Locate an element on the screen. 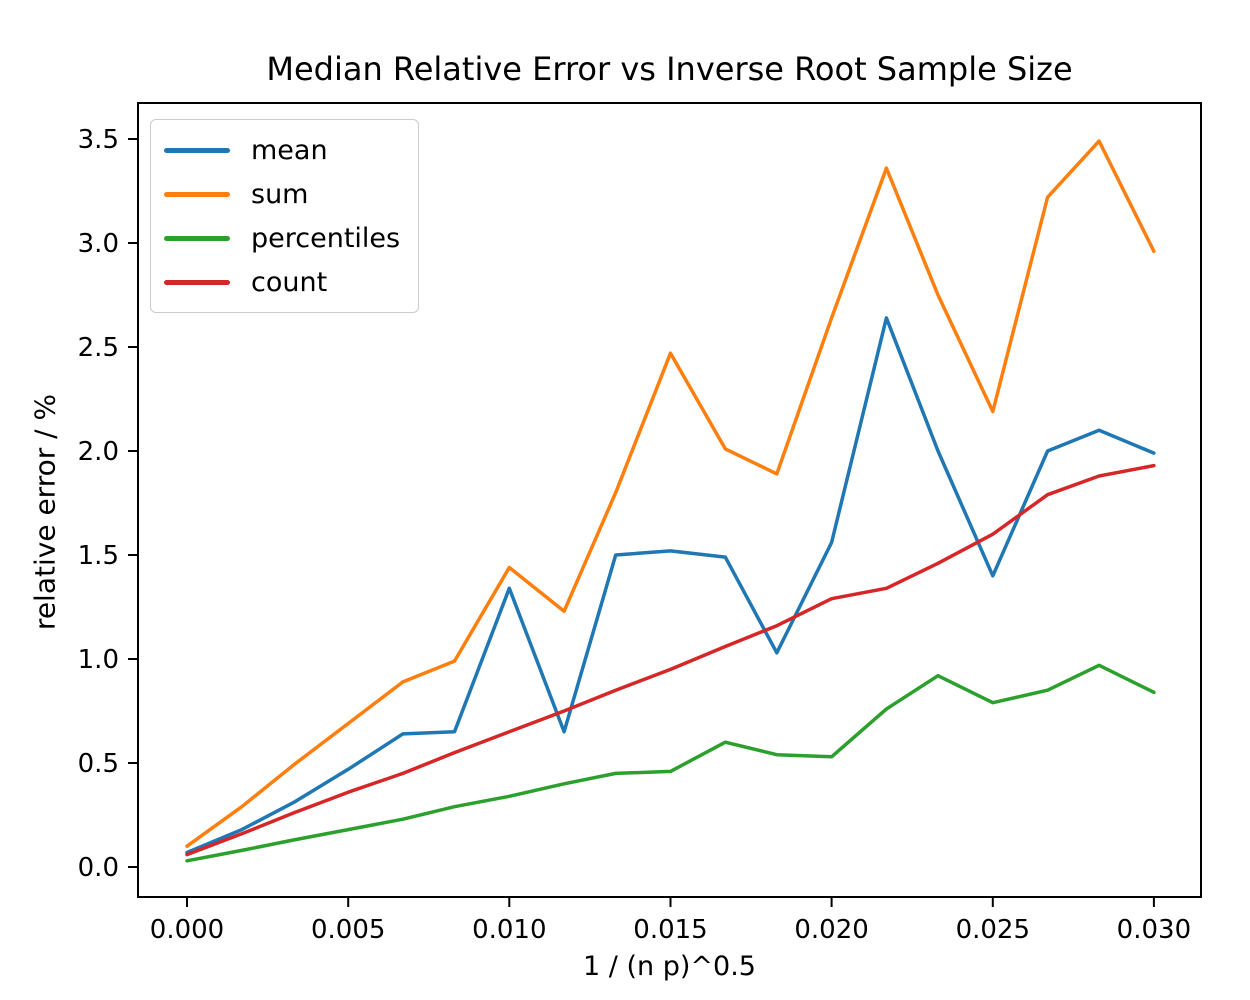 This screenshot has width=1250, height=1000. x-tick-label: 0.030 is located at coordinates (1154, 930).